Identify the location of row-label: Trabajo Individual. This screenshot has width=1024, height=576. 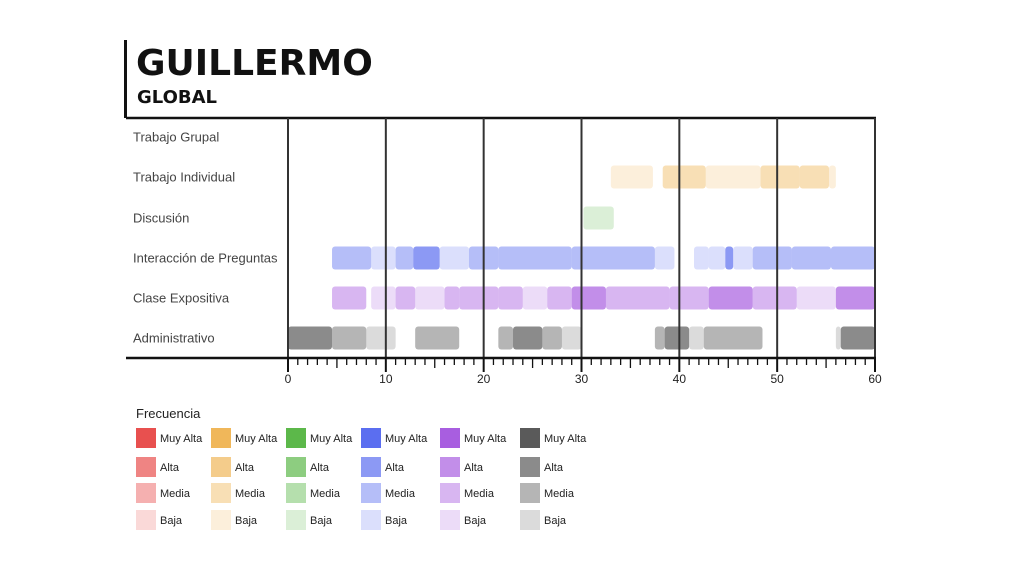
(184, 177).